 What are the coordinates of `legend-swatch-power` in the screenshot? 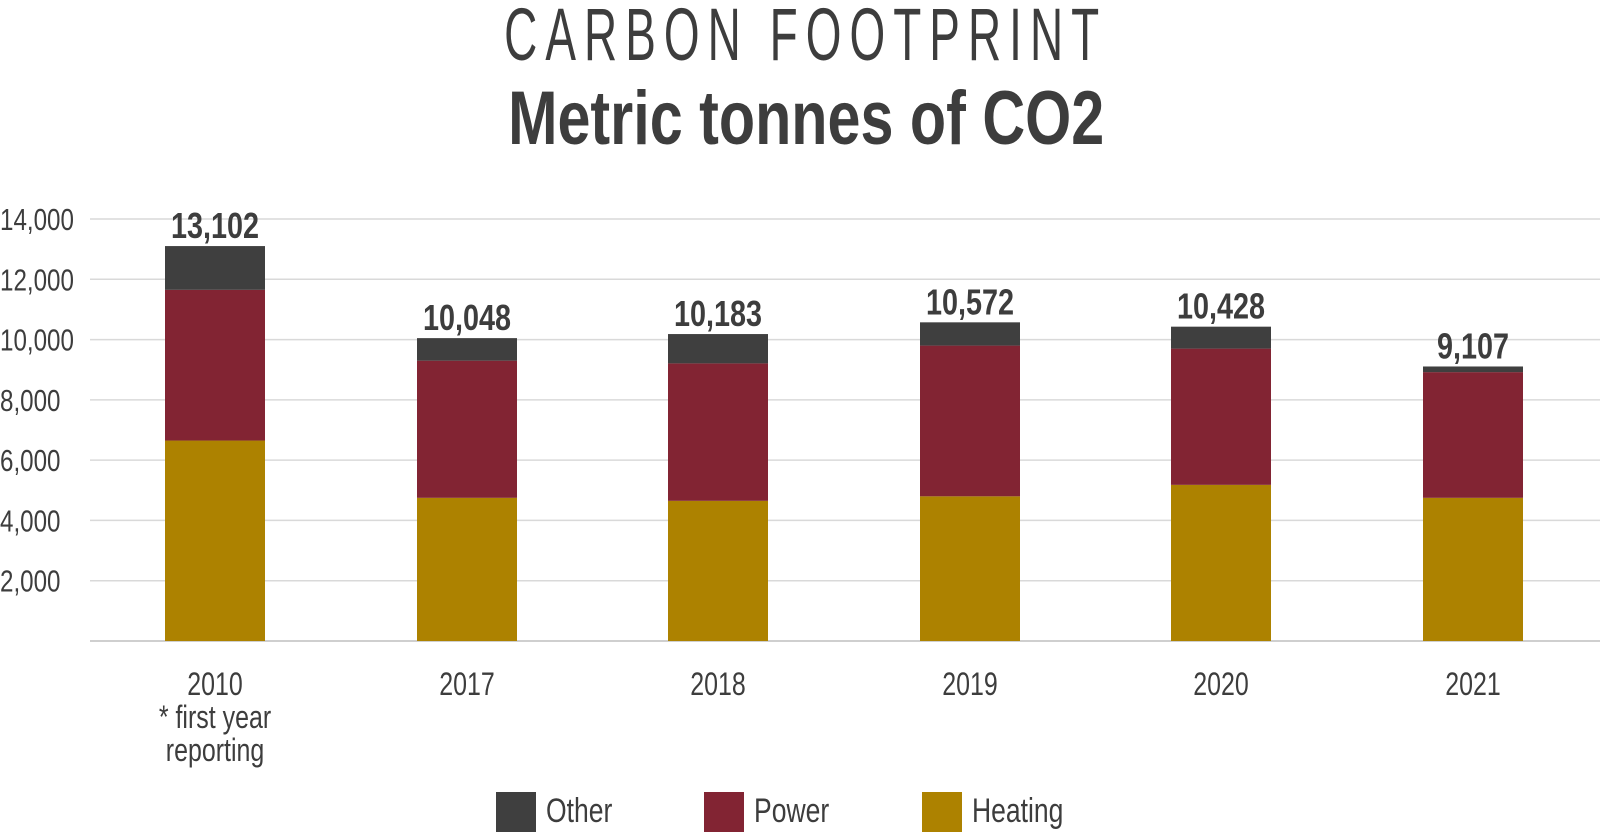 It's located at (724, 812).